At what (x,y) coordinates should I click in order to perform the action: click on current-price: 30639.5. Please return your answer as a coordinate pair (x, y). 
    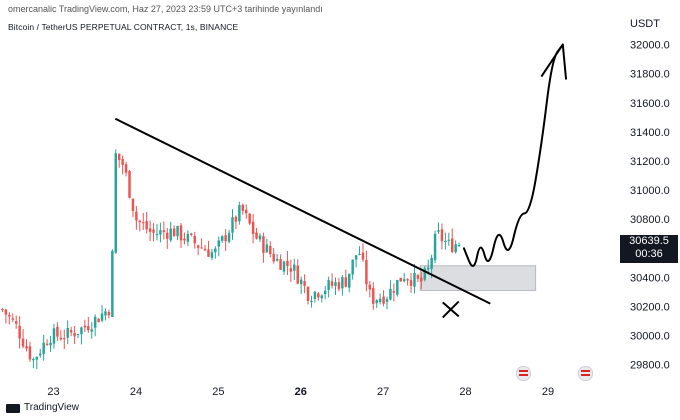
    Looking at the image, I should click on (649, 240).